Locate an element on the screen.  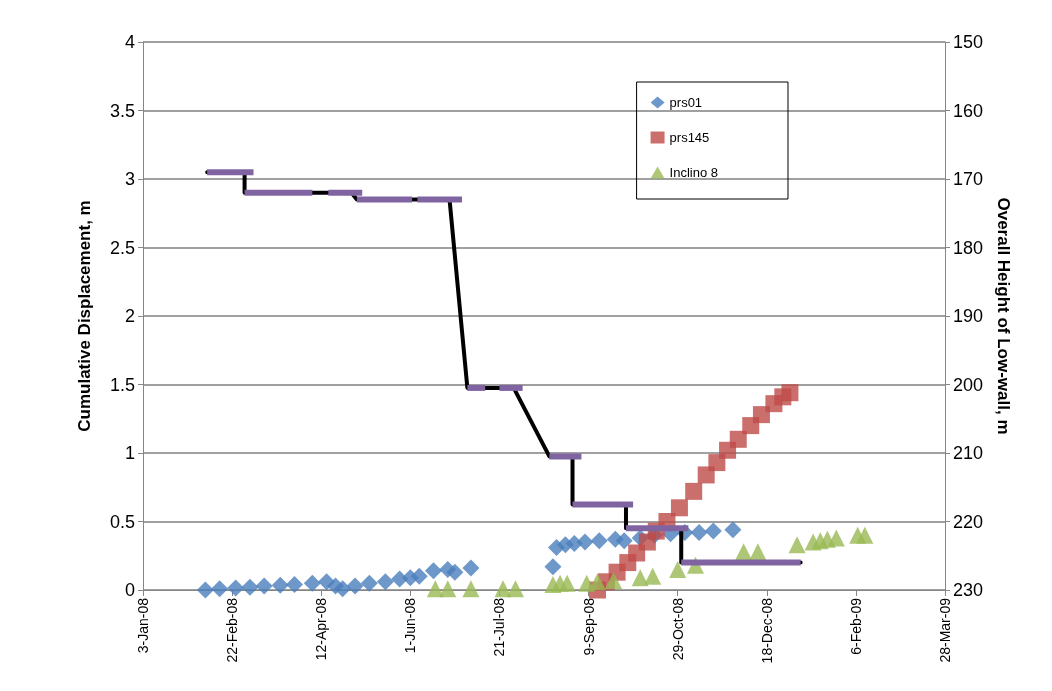
x-tick-label: 18-Dec-08 is located at coordinates (766, 630).